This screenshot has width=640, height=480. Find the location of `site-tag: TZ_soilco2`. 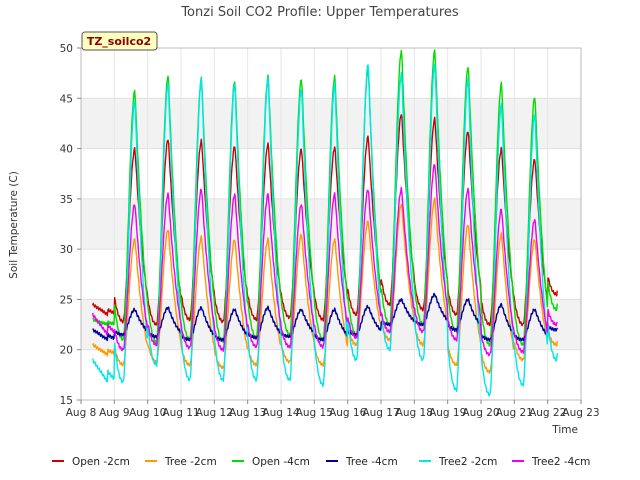

site-tag: TZ_soilco2 is located at coordinates (119, 41).